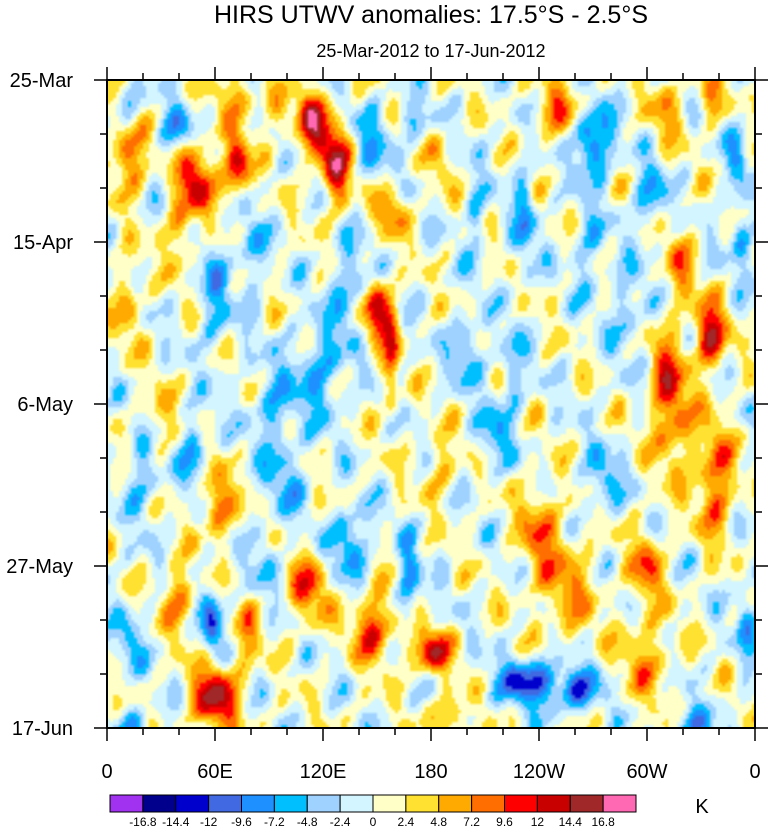 This screenshot has width=774, height=830. I want to click on colorbar-label: -16.8, so click(143, 822).